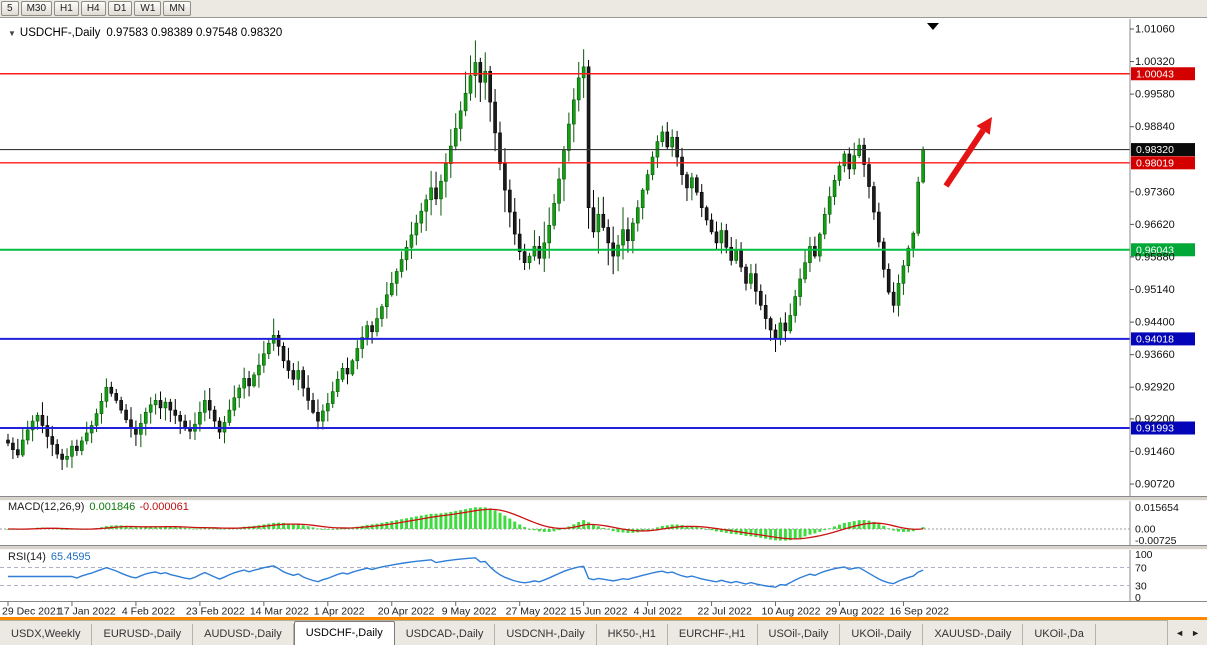 The height and width of the screenshot is (645, 1207). I want to click on svg-text: 4 Jul 2022, so click(658, 612).